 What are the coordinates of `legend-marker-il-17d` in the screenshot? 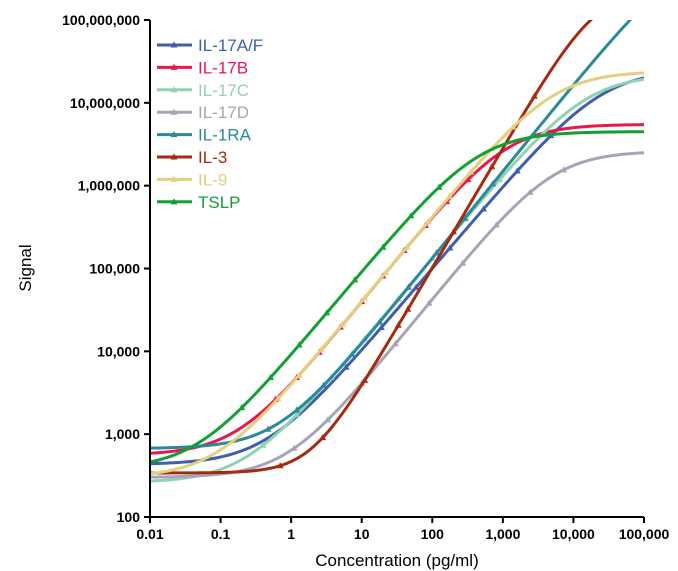 It's located at (174, 111).